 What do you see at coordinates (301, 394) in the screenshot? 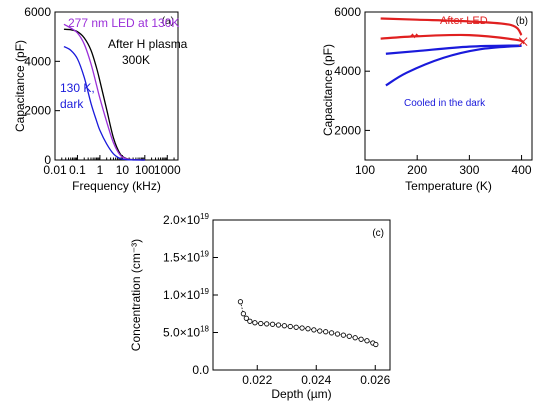
I see `x-axis-label: Depth (µm)` at bounding box center [301, 394].